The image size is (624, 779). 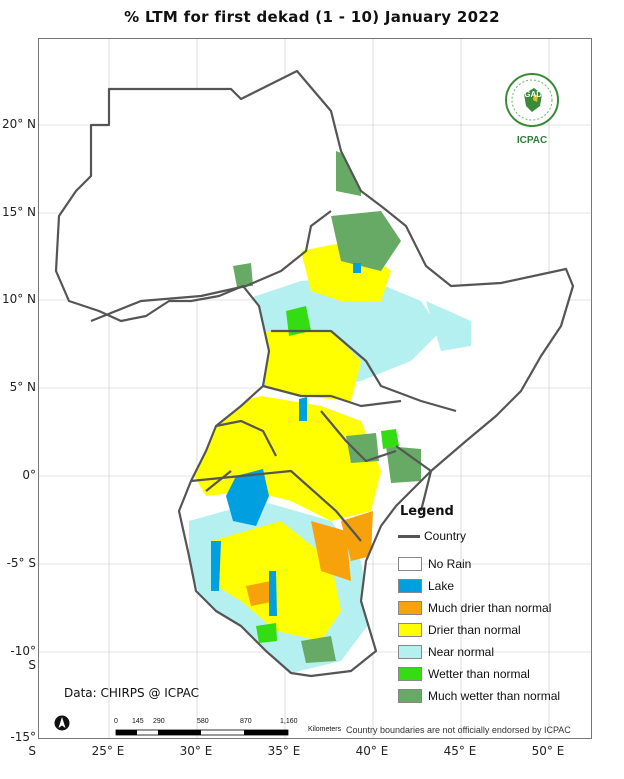 I want to click on legend-item-no-rain: No Rain, so click(x=494, y=564).